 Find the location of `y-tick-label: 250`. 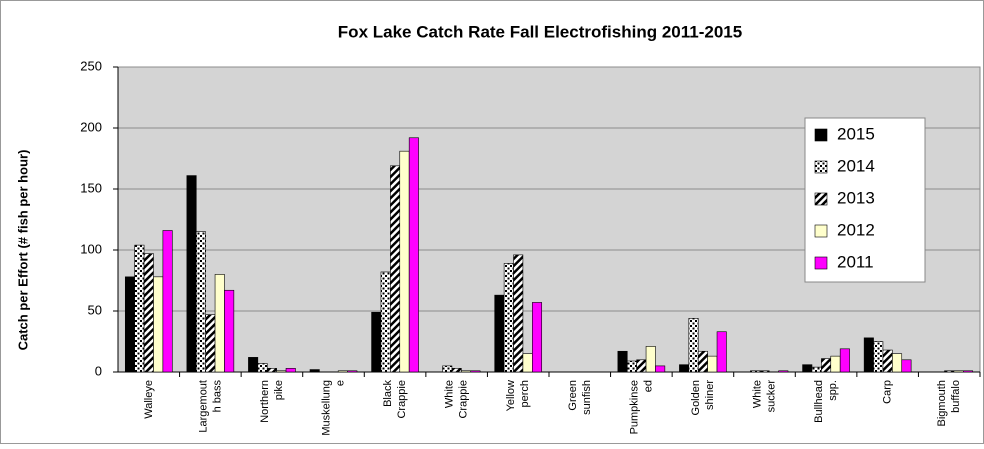

y-tick-label: 250 is located at coordinates (91, 65).